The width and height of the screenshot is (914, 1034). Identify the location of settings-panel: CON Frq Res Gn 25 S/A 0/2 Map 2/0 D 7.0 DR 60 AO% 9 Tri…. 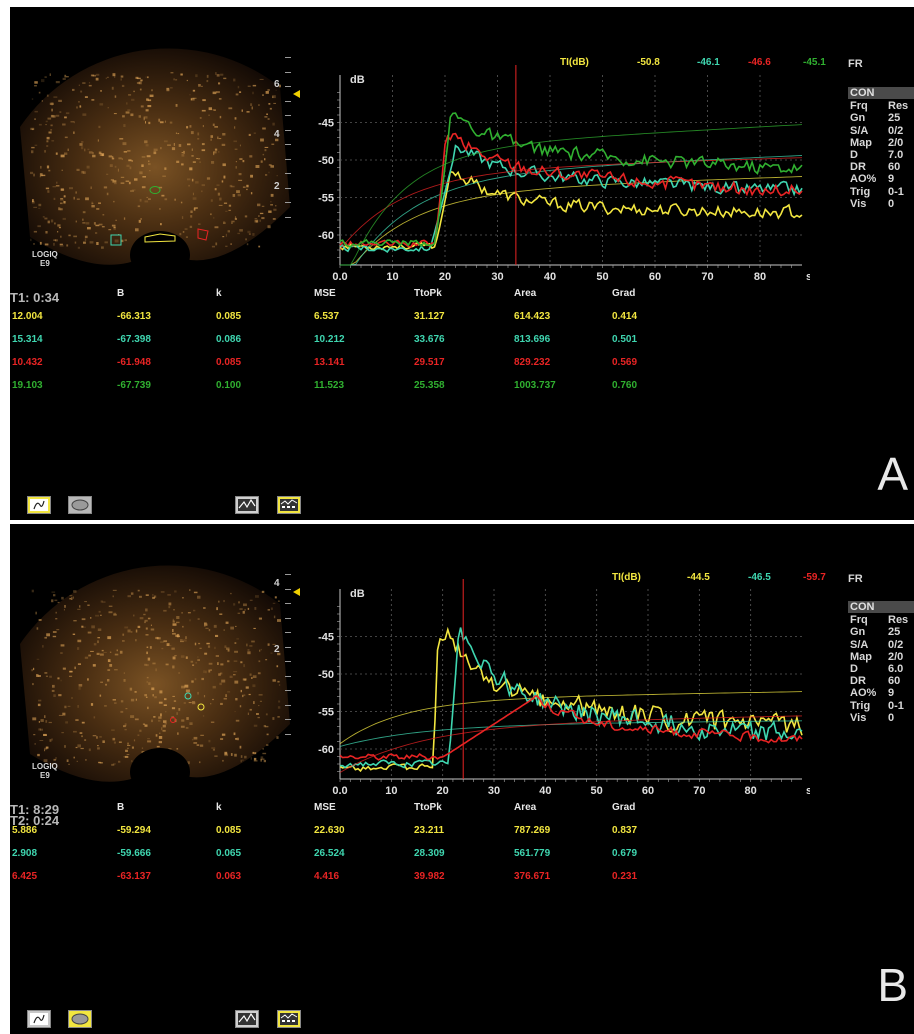
(881, 148).